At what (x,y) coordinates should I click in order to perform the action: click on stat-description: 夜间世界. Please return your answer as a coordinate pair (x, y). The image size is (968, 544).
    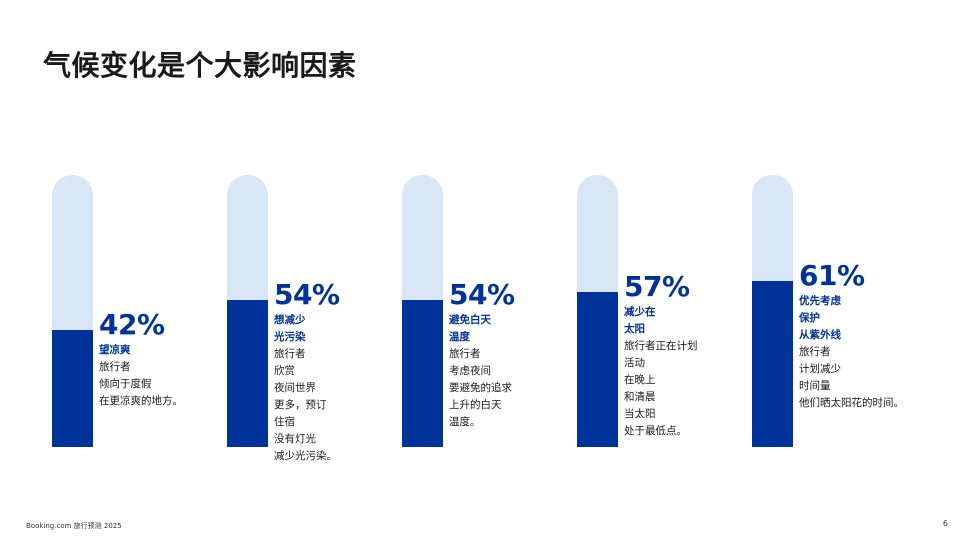
    Looking at the image, I should click on (295, 388).